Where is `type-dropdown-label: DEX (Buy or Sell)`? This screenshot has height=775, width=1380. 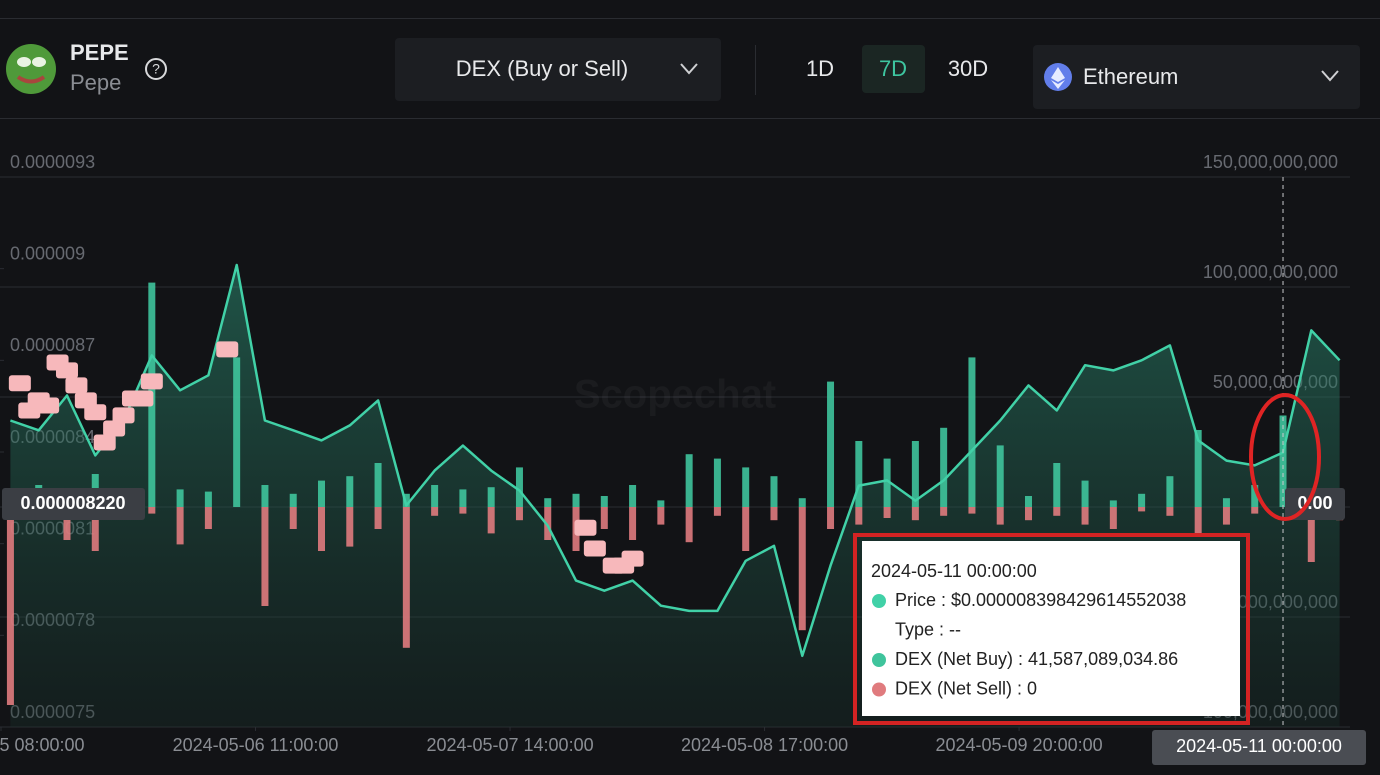
type-dropdown-label: DEX (Buy or Sell) is located at coordinates (542, 68).